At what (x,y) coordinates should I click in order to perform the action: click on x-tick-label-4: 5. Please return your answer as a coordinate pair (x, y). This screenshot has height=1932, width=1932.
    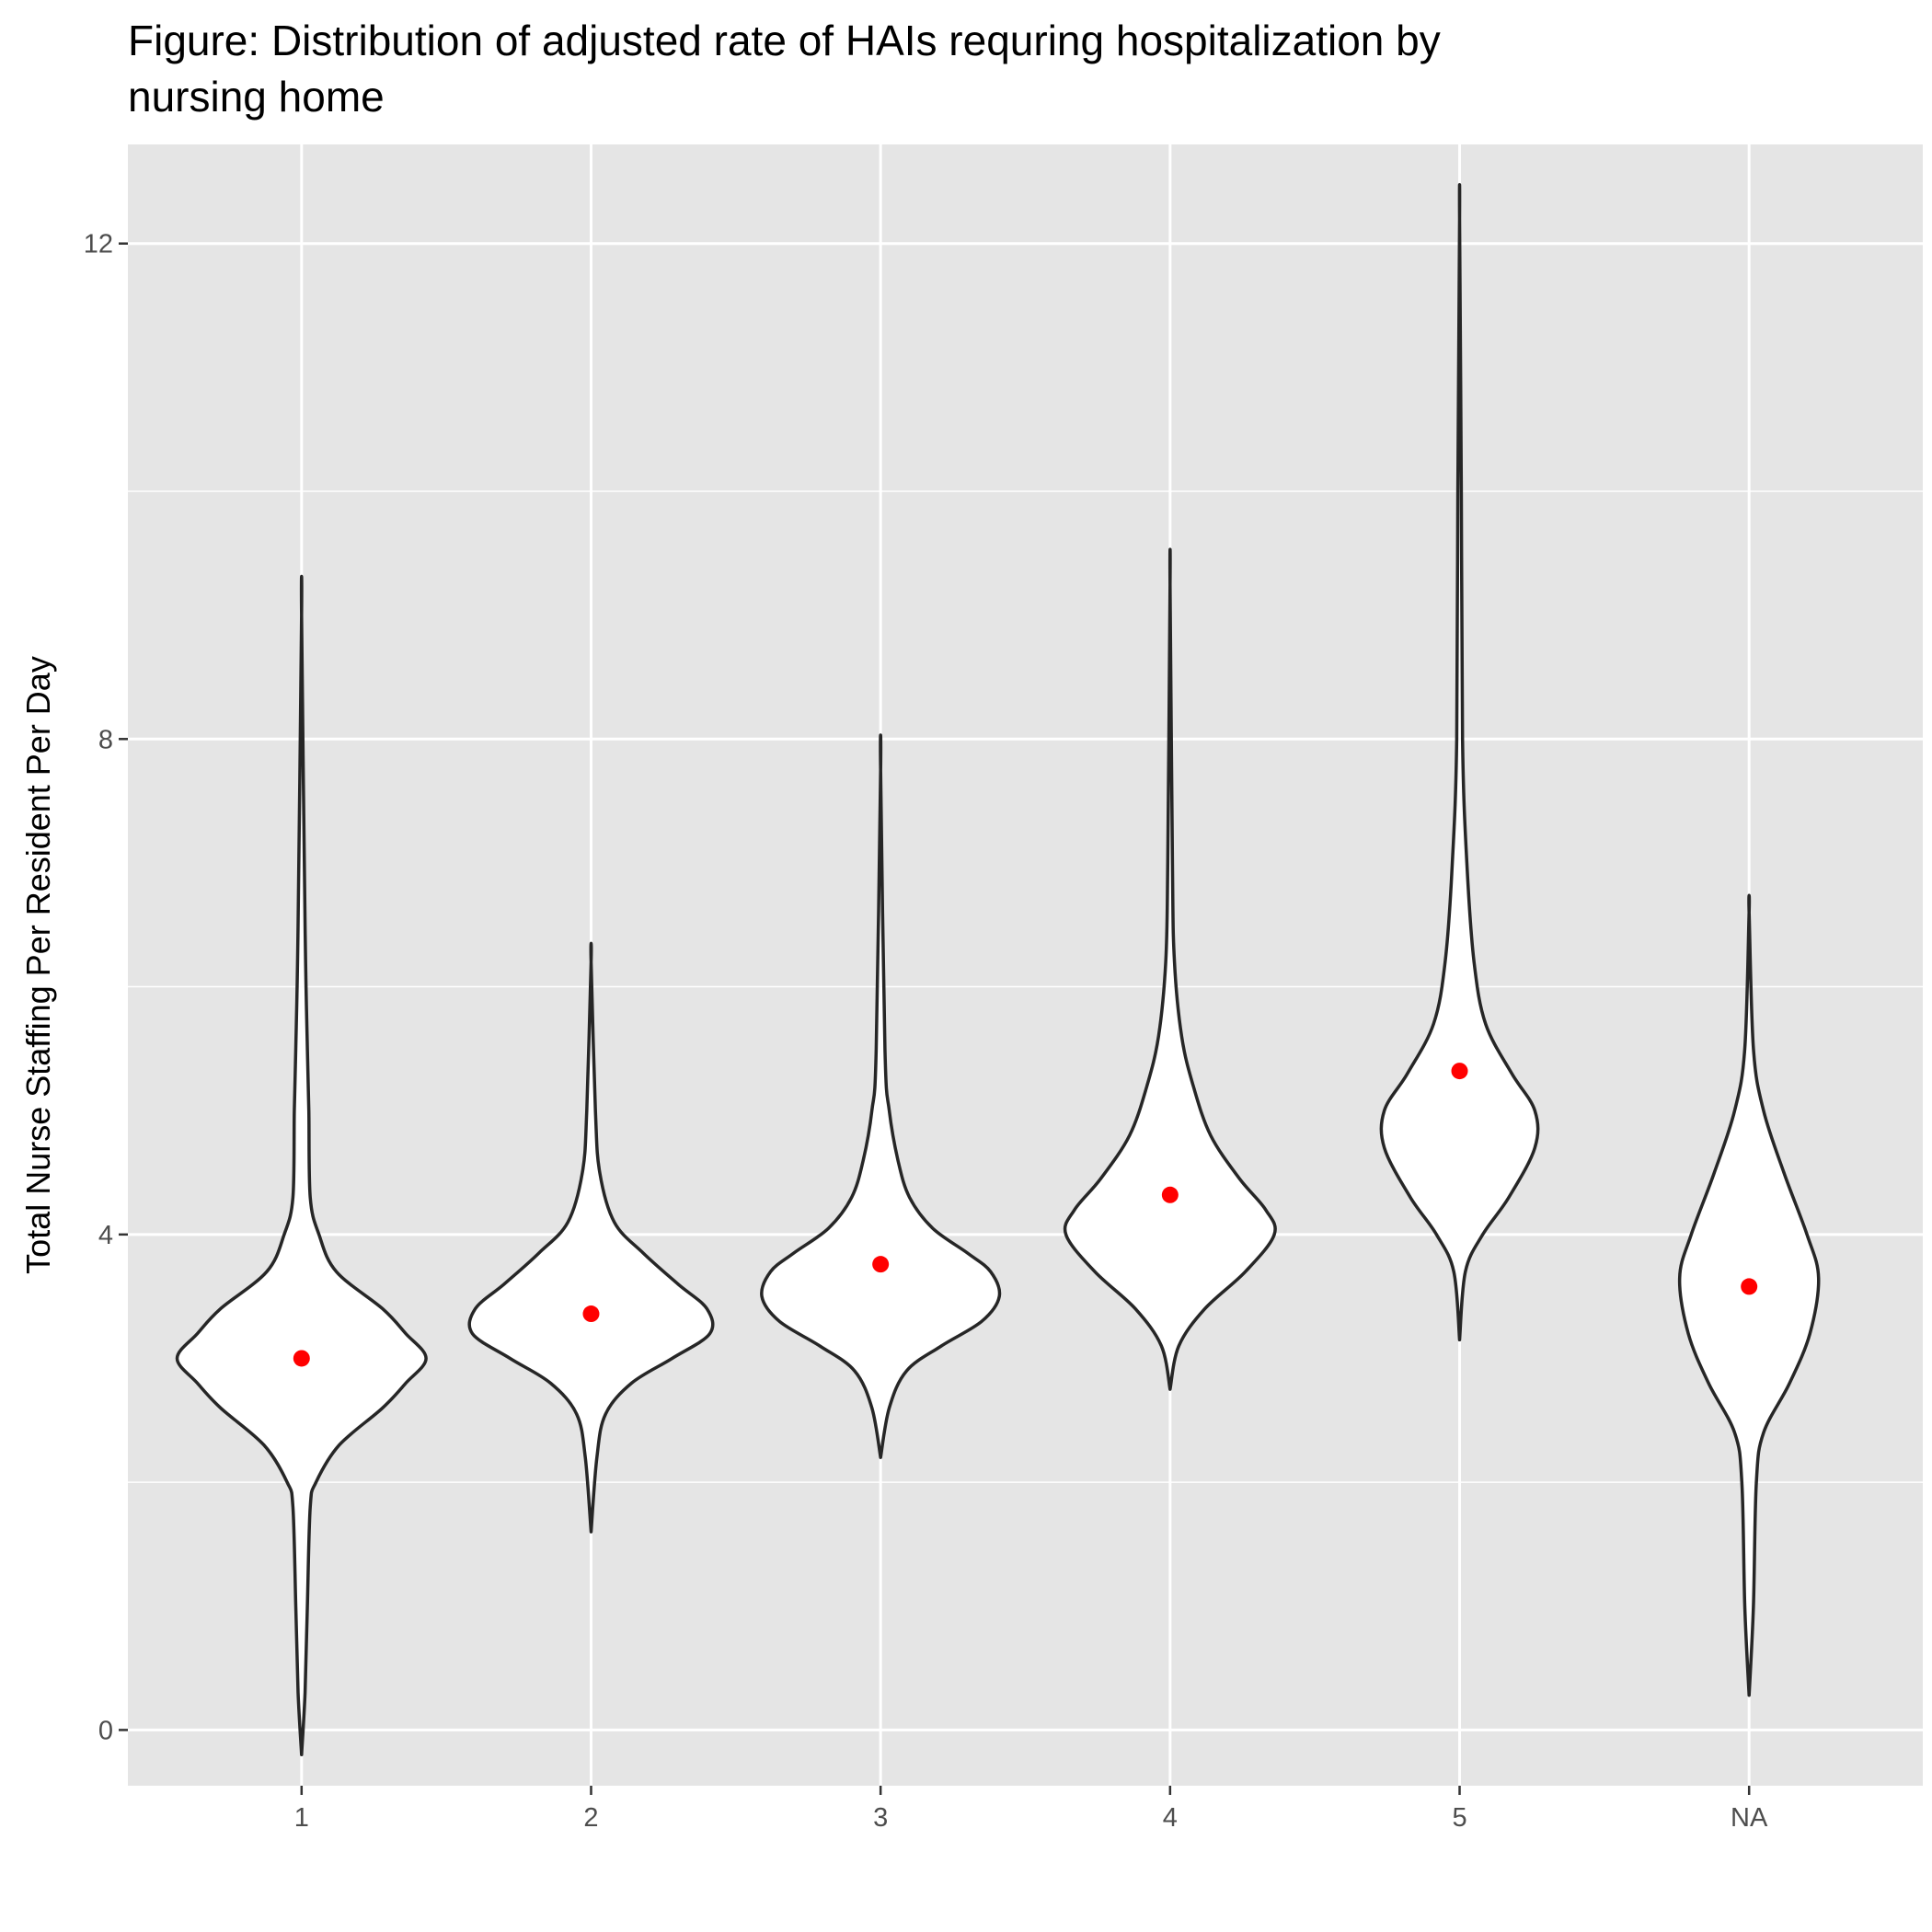
    Looking at the image, I should click on (1459, 1818).